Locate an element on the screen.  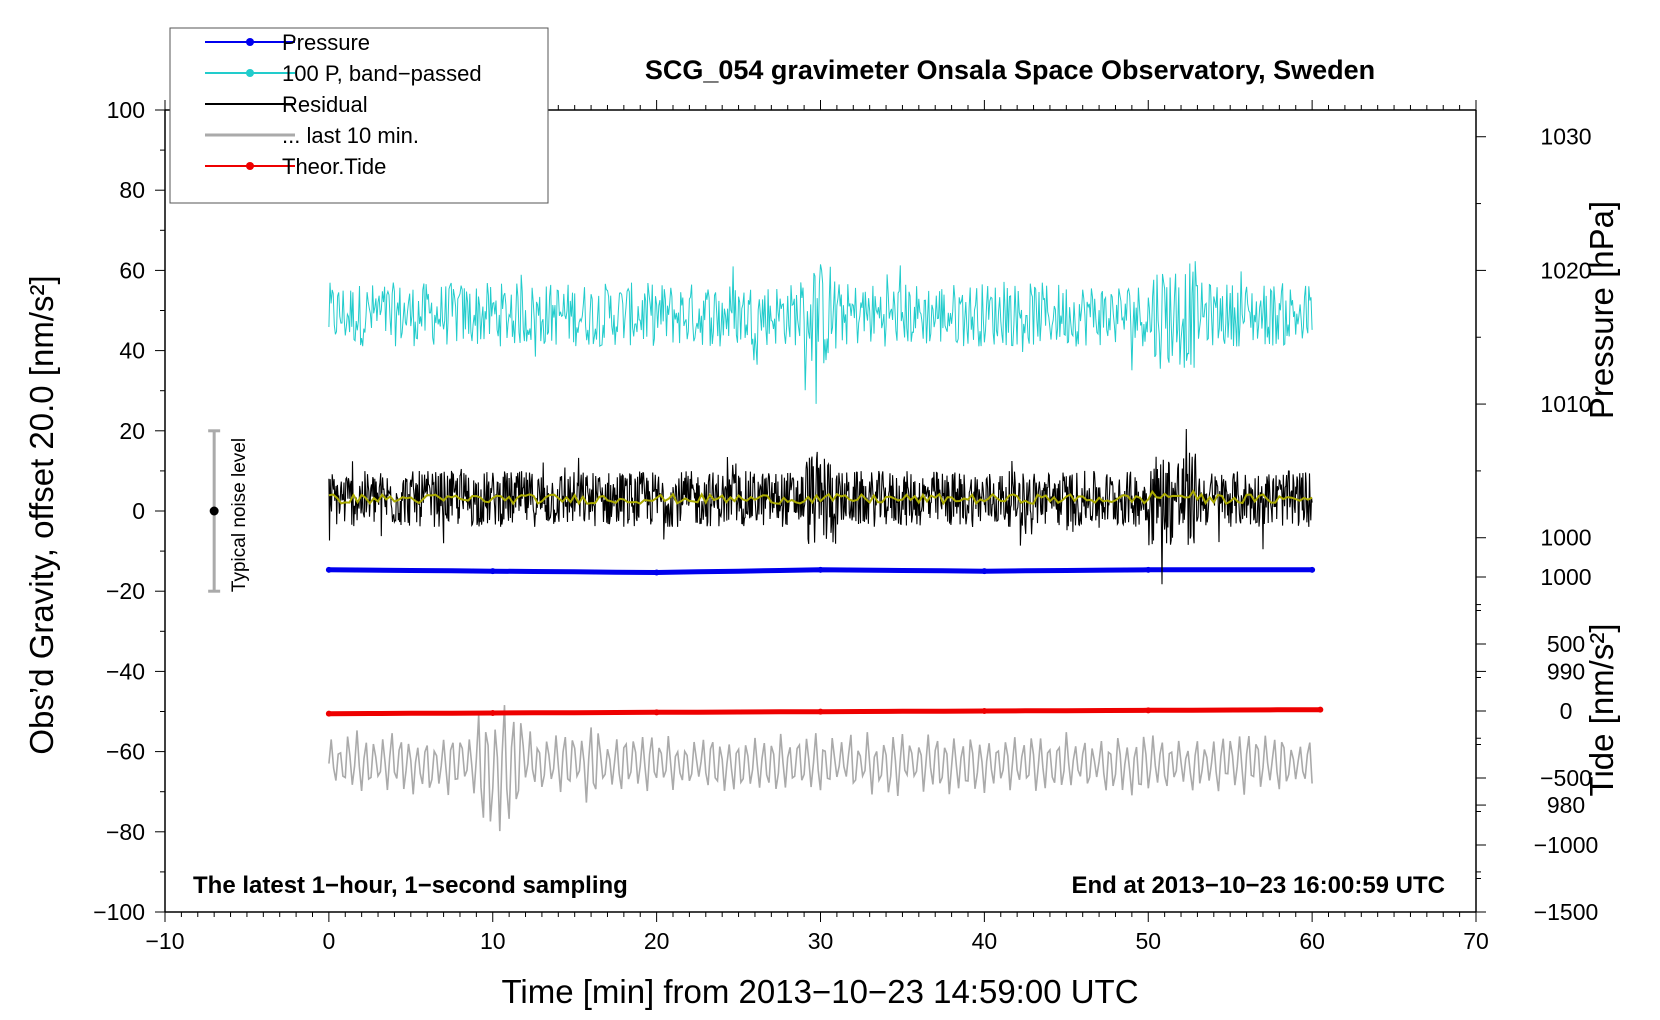
x-tick-label: 30 is located at coordinates (821, 941).